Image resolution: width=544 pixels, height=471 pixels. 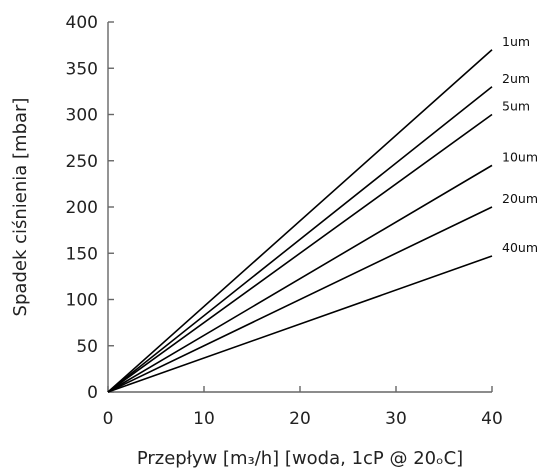 I want to click on x-tick-label: 30, so click(x=396, y=419).